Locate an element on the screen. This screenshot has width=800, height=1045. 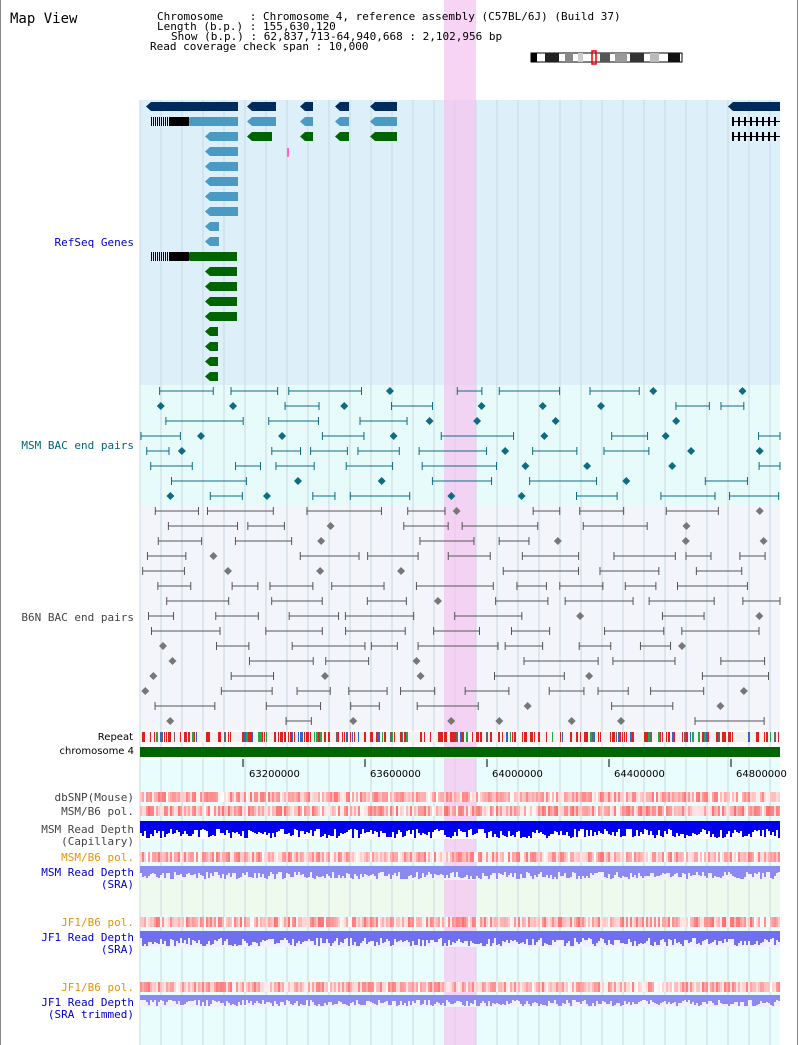
b6n-bac-label: B6N BAC end pairs is located at coordinates (77, 617).